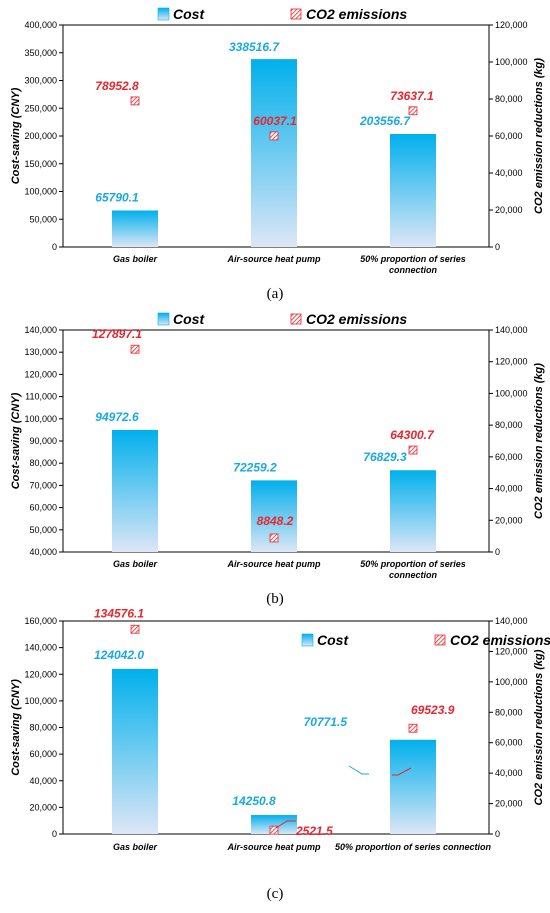 The height and width of the screenshot is (913, 550). I want to click on co2-data-label: 127897.1, so click(117, 334).